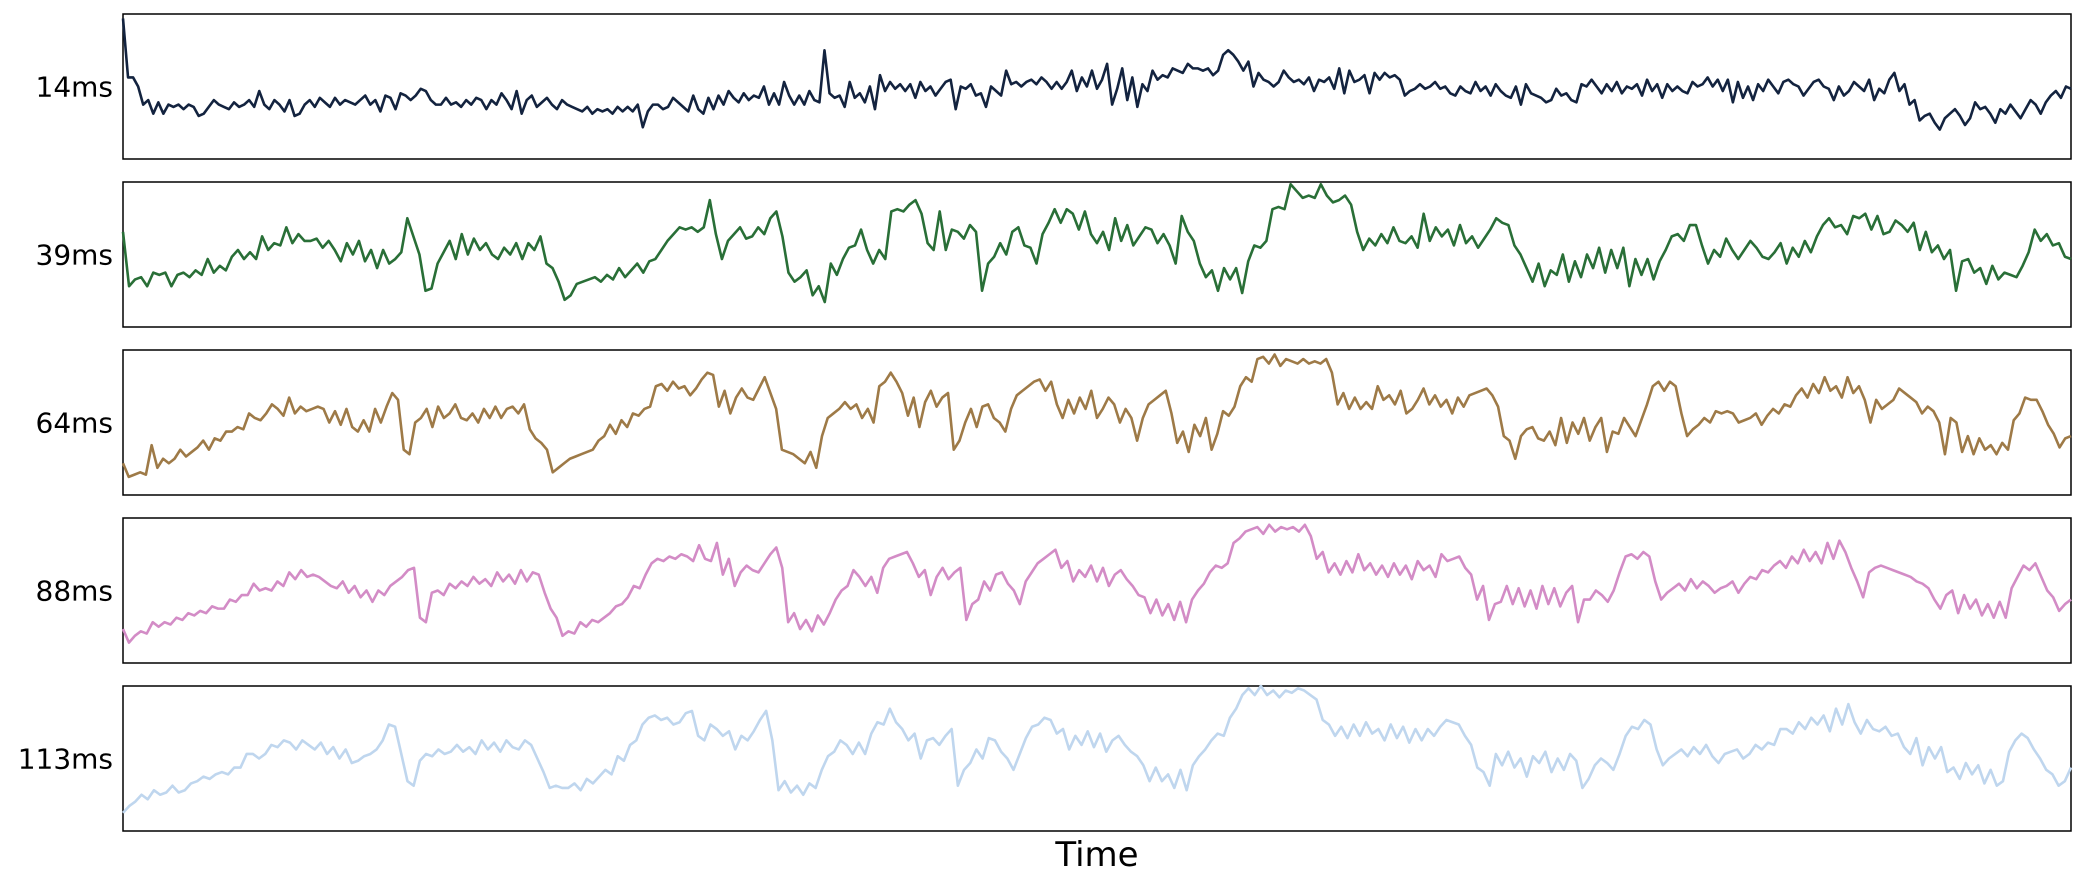 This screenshot has height=887, width=2085. I want to click on panel-label-113ms: 113ms, so click(65, 759).